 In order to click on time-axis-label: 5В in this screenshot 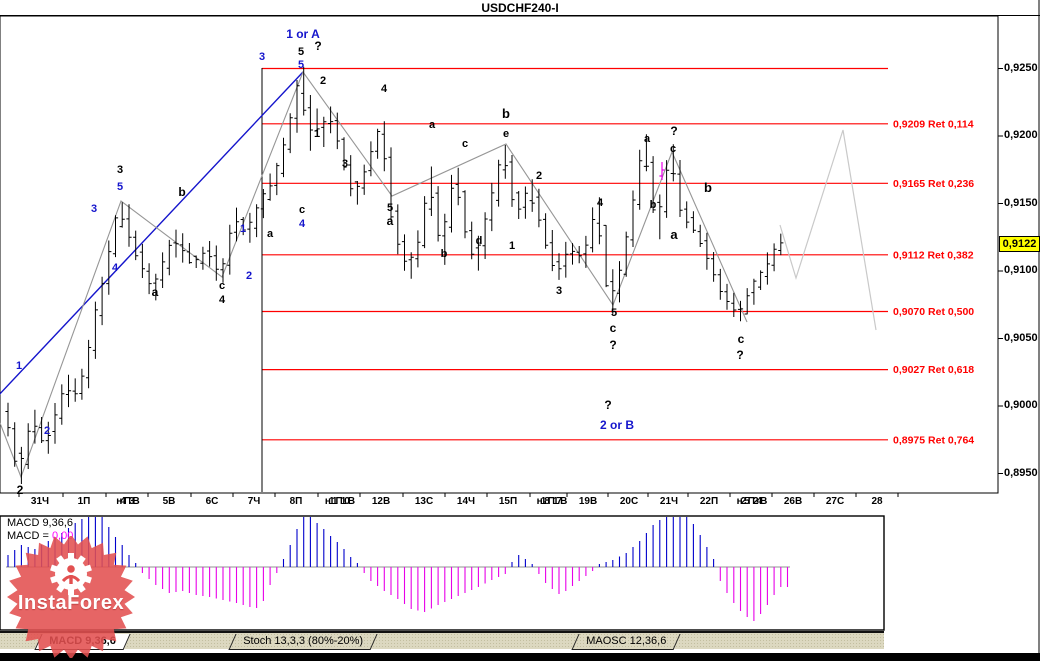, I will do `click(169, 501)`.